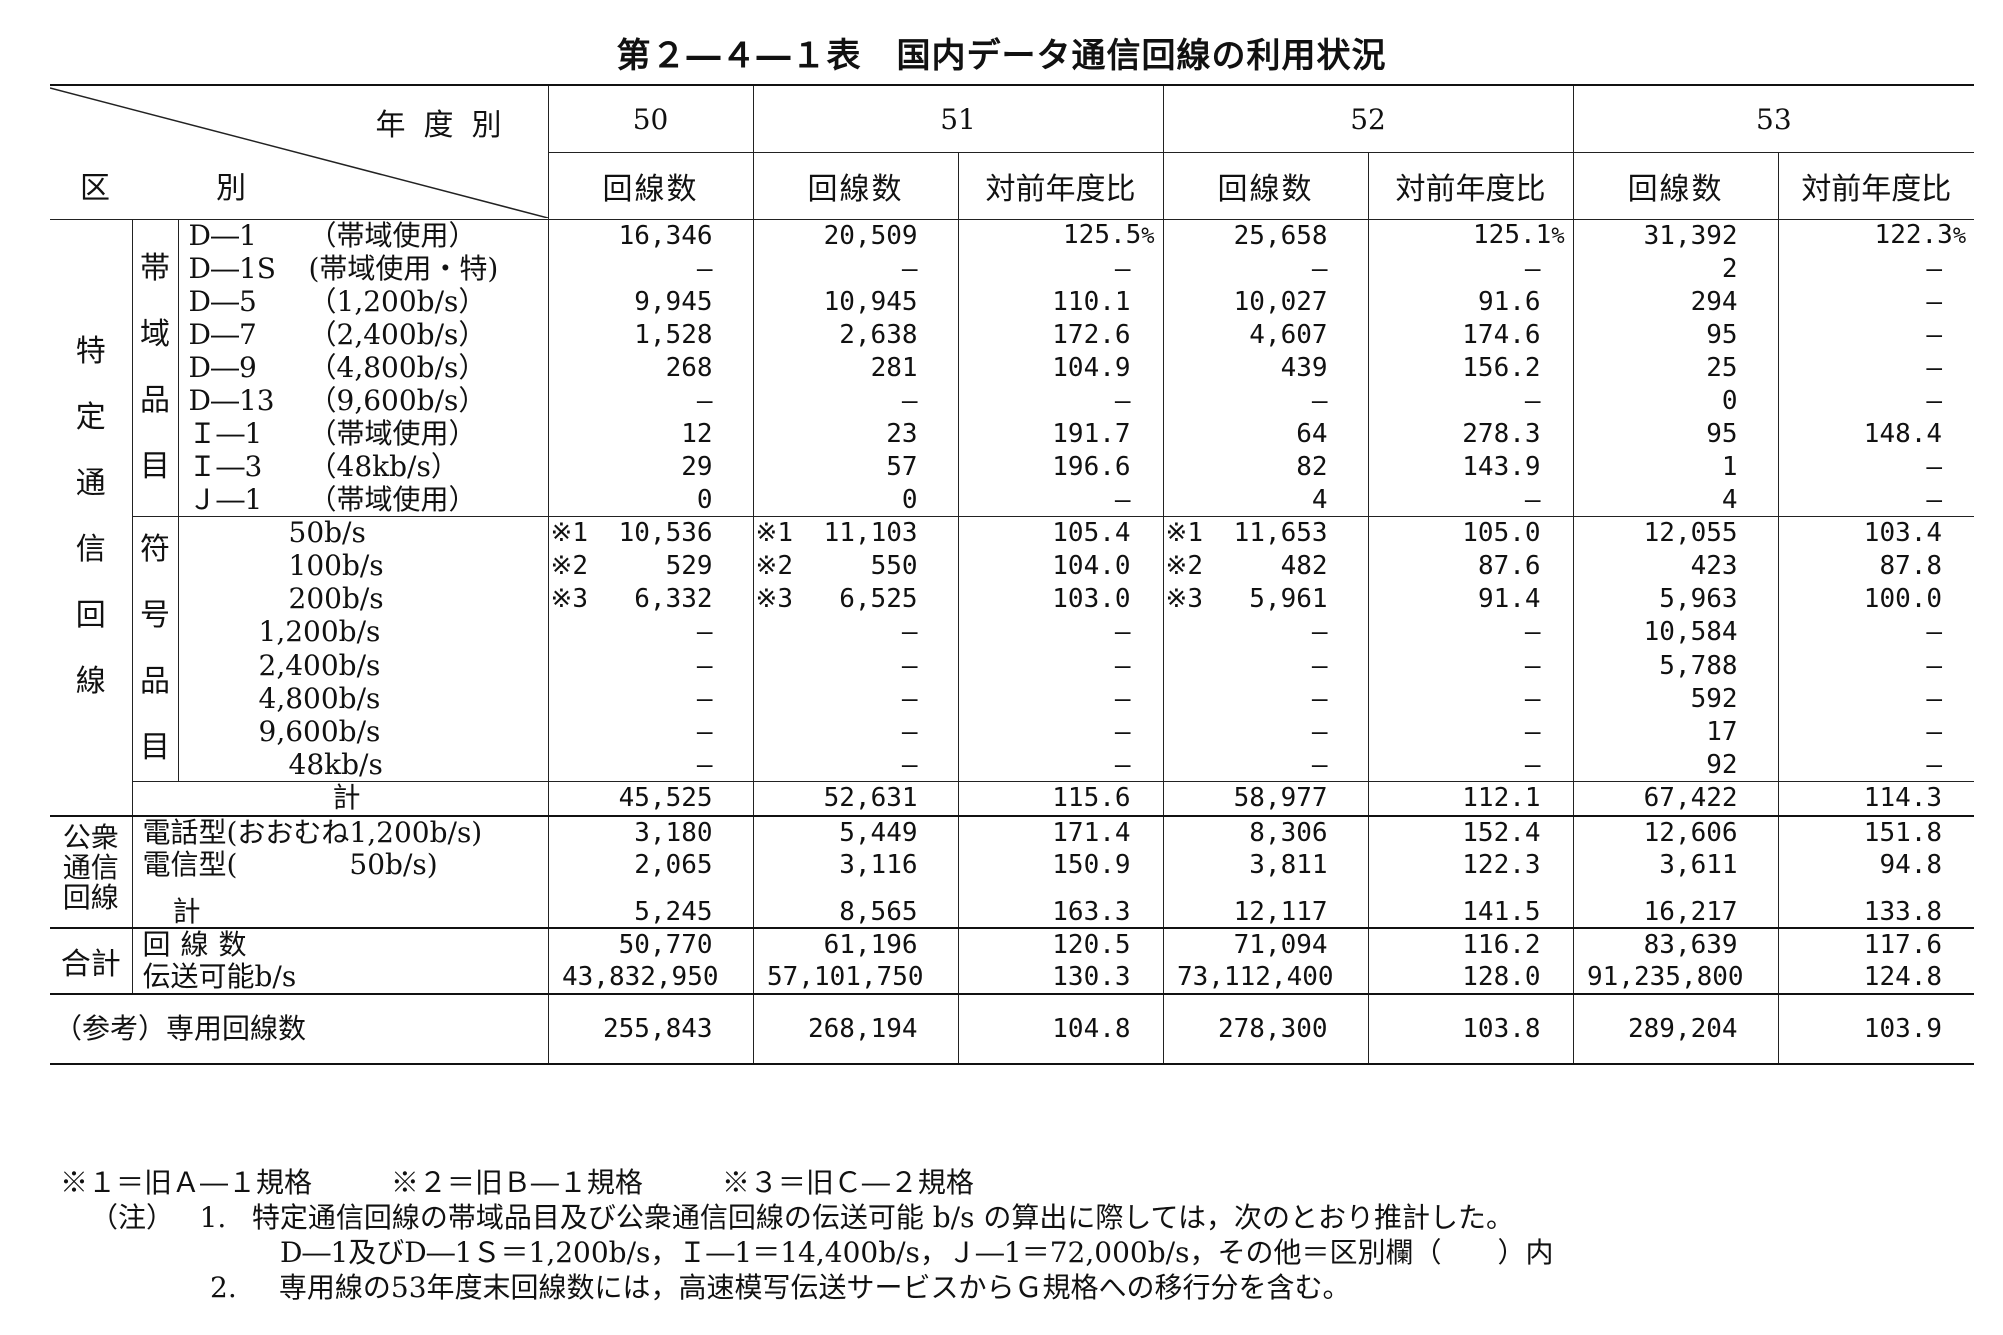 The image size is (2003, 1335). I want to click on item-code: D―9, so click(222, 367).